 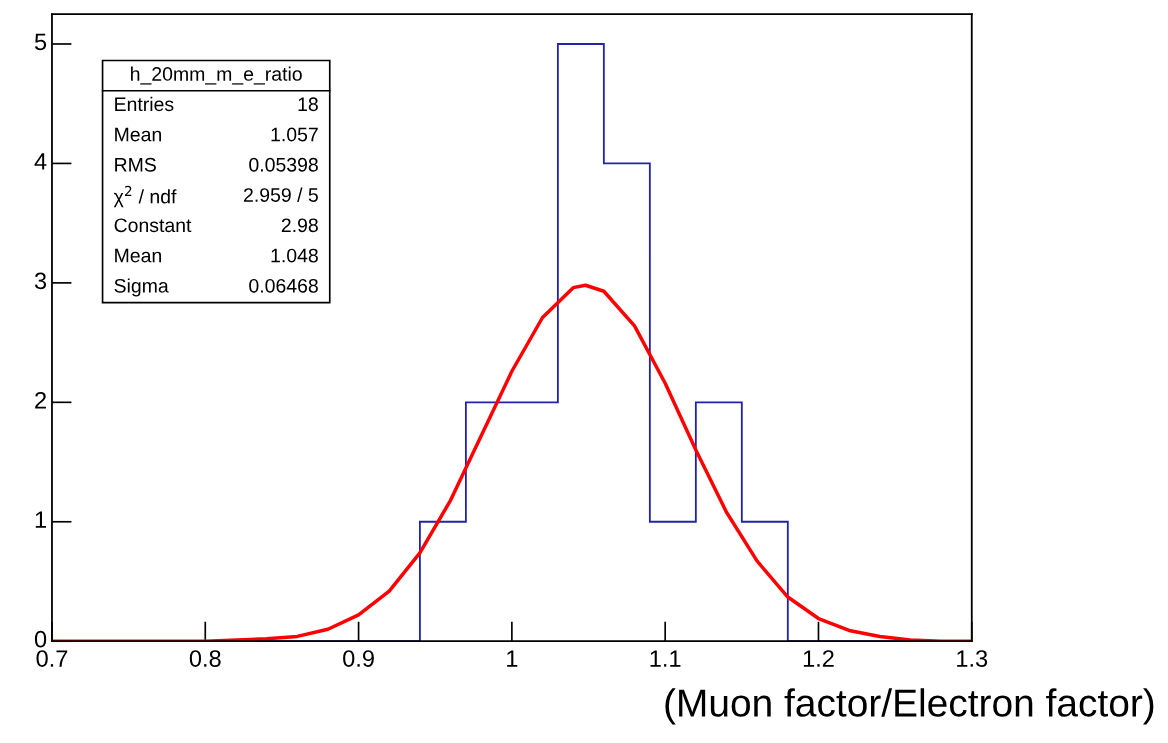 What do you see at coordinates (818, 658) in the screenshot?
I see `x-tick-label: 1.2` at bounding box center [818, 658].